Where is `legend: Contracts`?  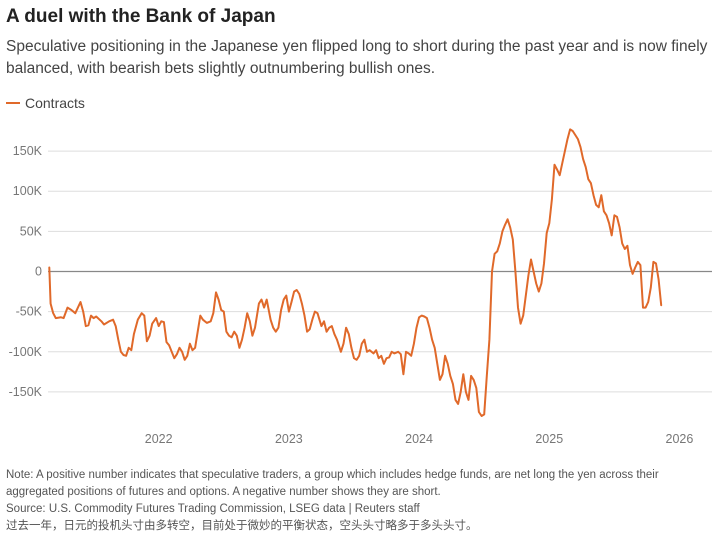 legend: Contracts is located at coordinates (45, 103).